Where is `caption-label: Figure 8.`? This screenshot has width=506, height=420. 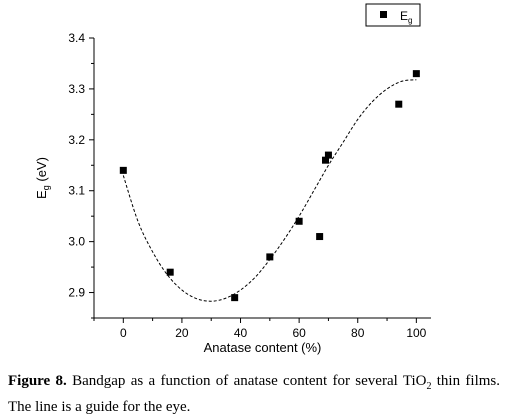 caption-label: Figure 8. is located at coordinates (37, 381).